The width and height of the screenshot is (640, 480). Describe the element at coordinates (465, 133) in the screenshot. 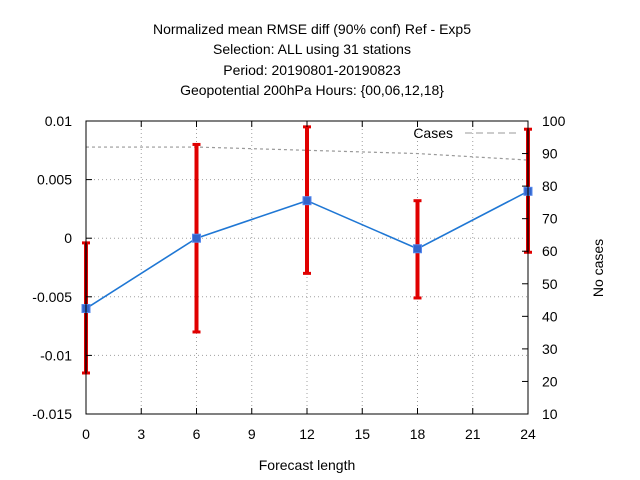

I see `legend: Cases` at that location.